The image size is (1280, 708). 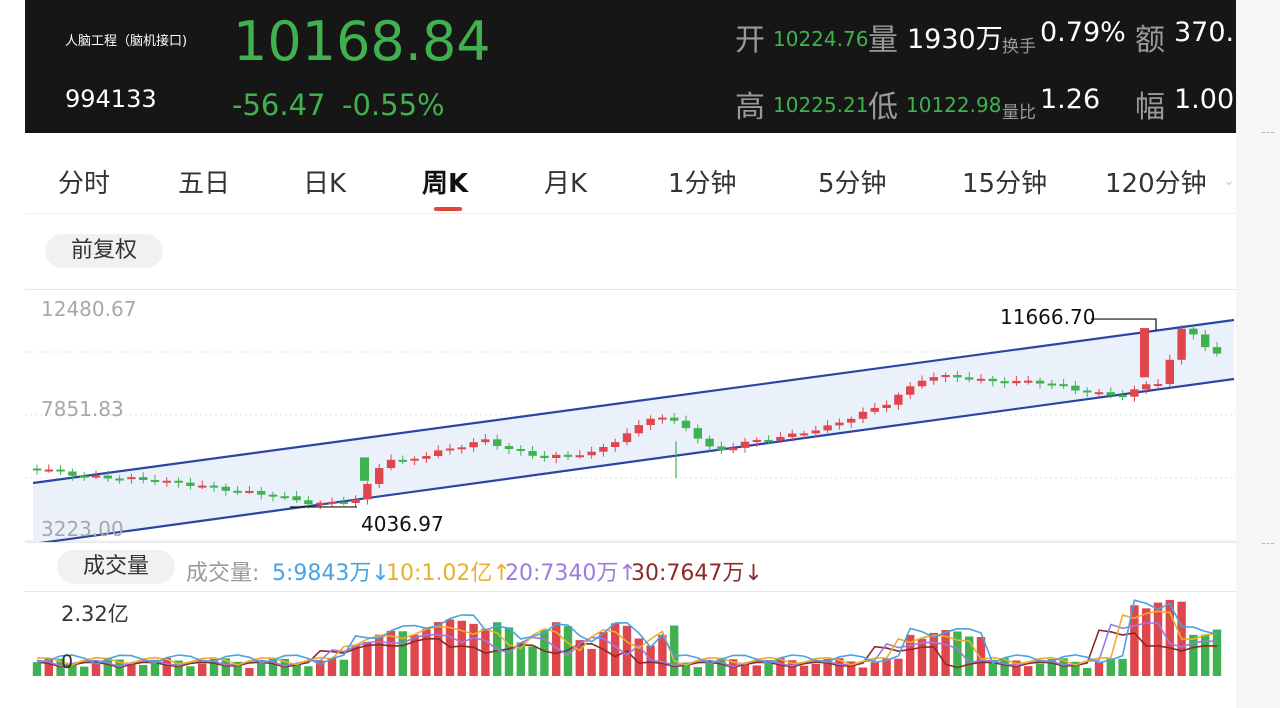 What do you see at coordinates (116, 567) in the screenshot?
I see `indicator-select-button: 成交量` at bounding box center [116, 567].